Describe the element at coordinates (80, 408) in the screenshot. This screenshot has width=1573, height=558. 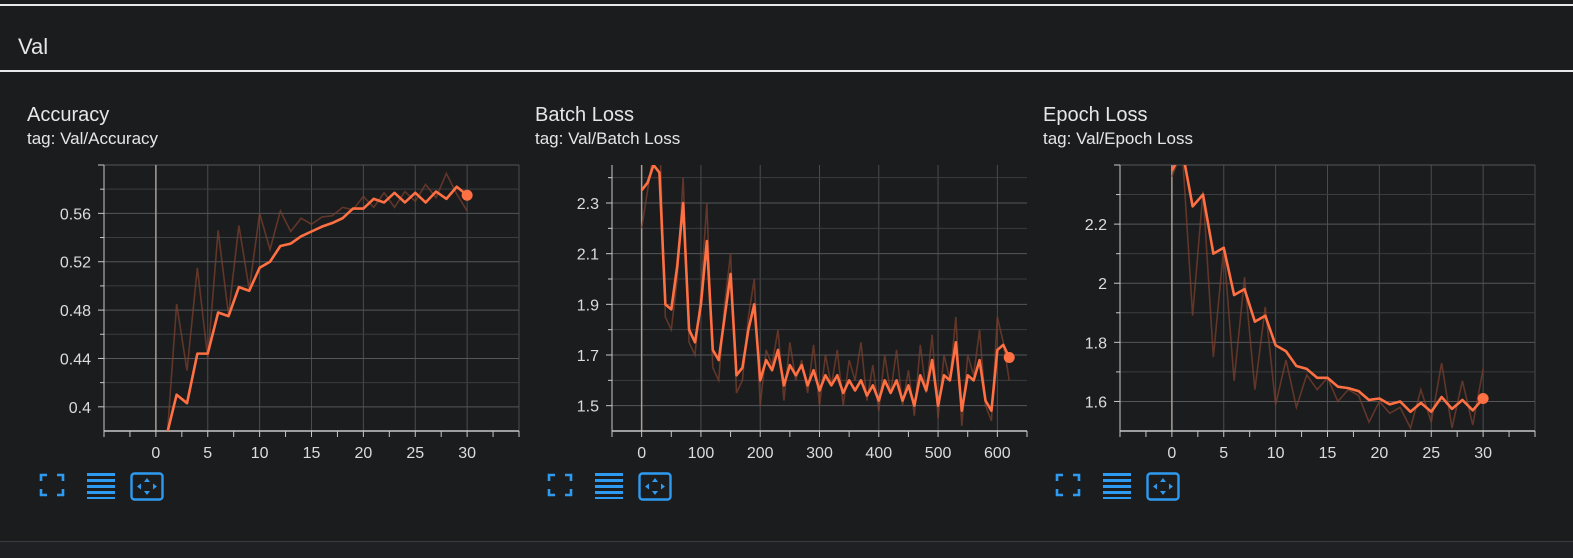
I see `y-tick-label: 0.4` at that location.